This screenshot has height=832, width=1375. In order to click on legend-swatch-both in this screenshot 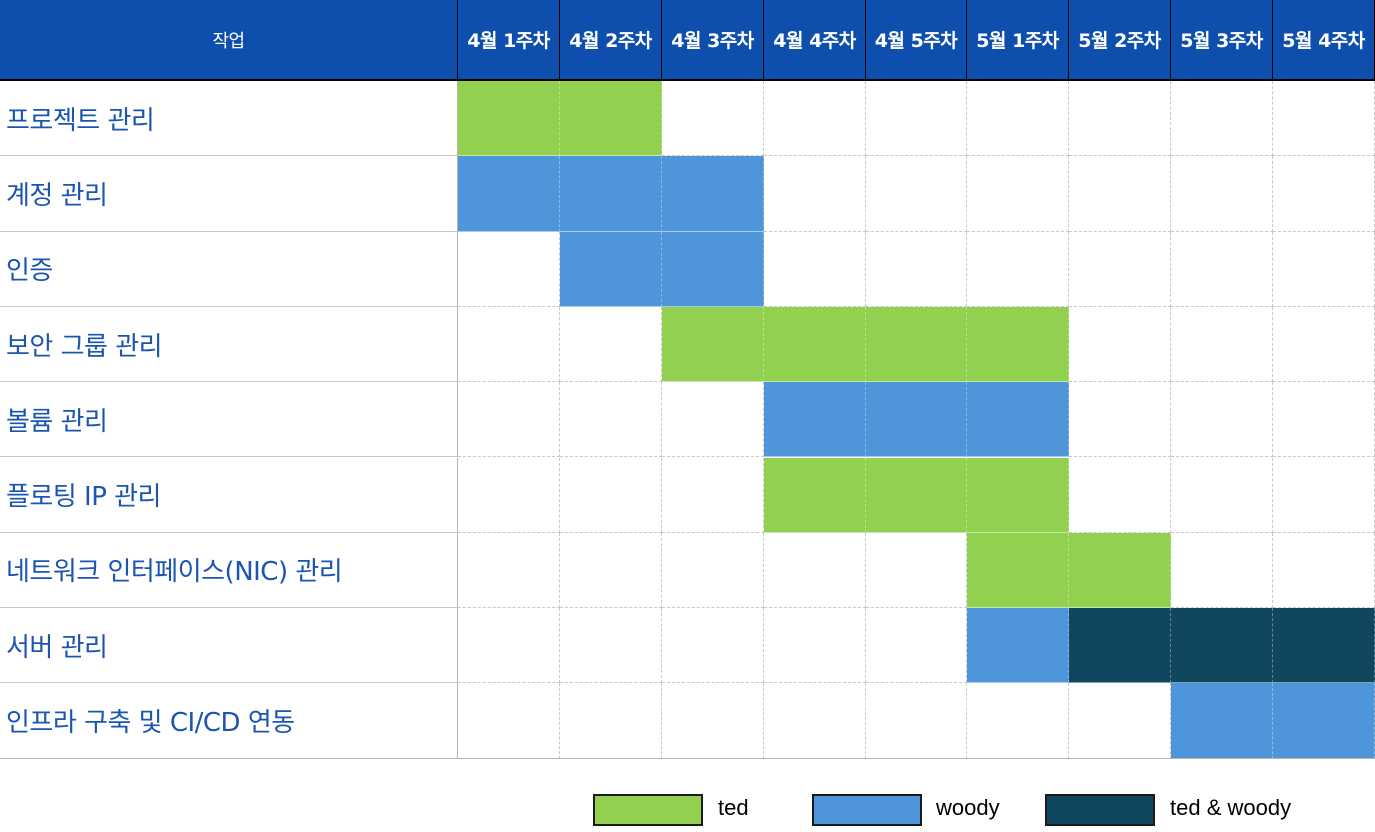, I will do `click(1100, 810)`.